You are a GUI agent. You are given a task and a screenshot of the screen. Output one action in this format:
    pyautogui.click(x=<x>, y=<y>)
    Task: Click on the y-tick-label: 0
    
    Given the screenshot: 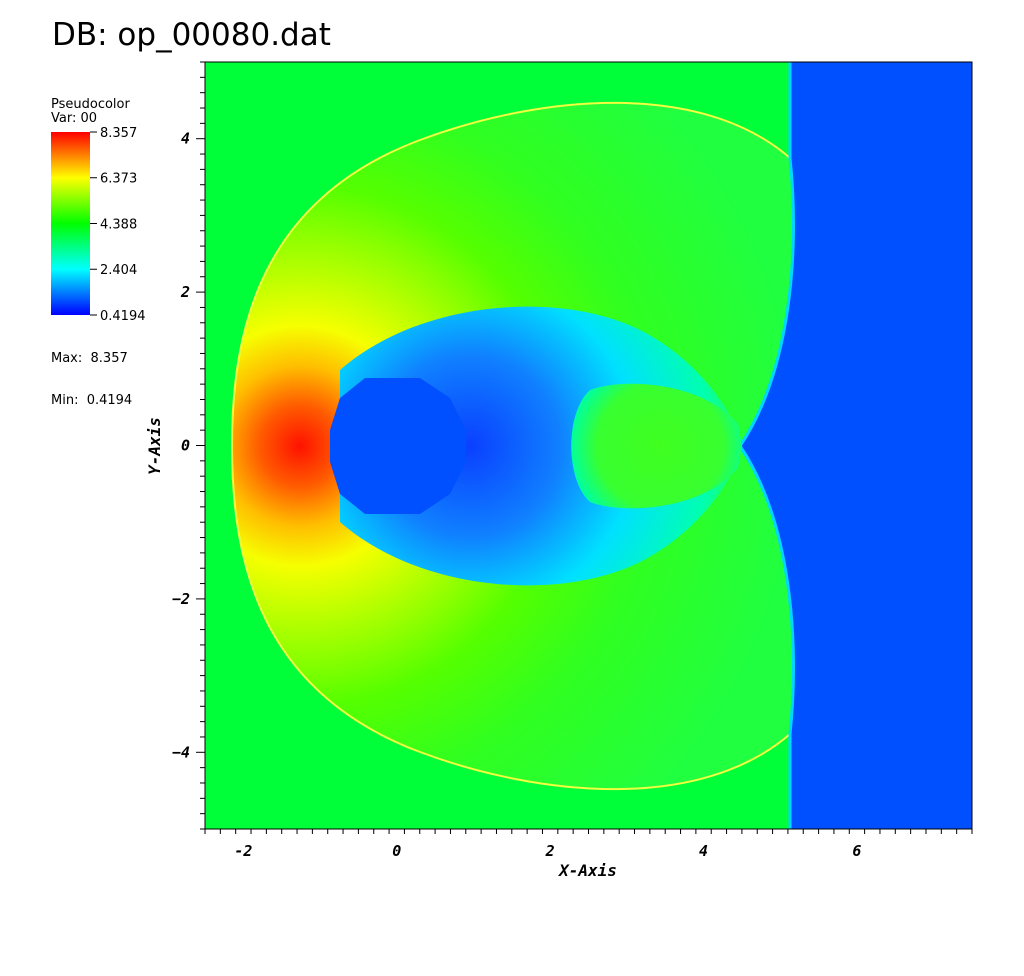 What is the action you would take?
    pyautogui.click(x=185, y=446)
    